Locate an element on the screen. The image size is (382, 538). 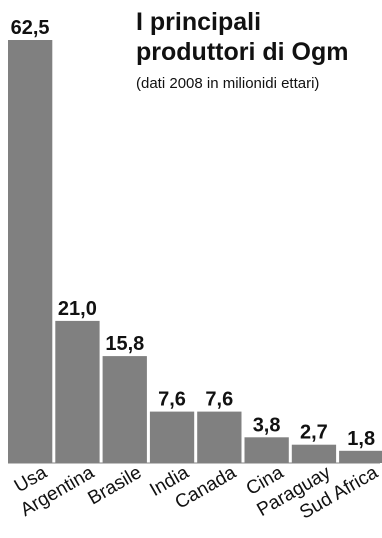
chart-title-line-1: I principali is located at coordinates (198, 22).